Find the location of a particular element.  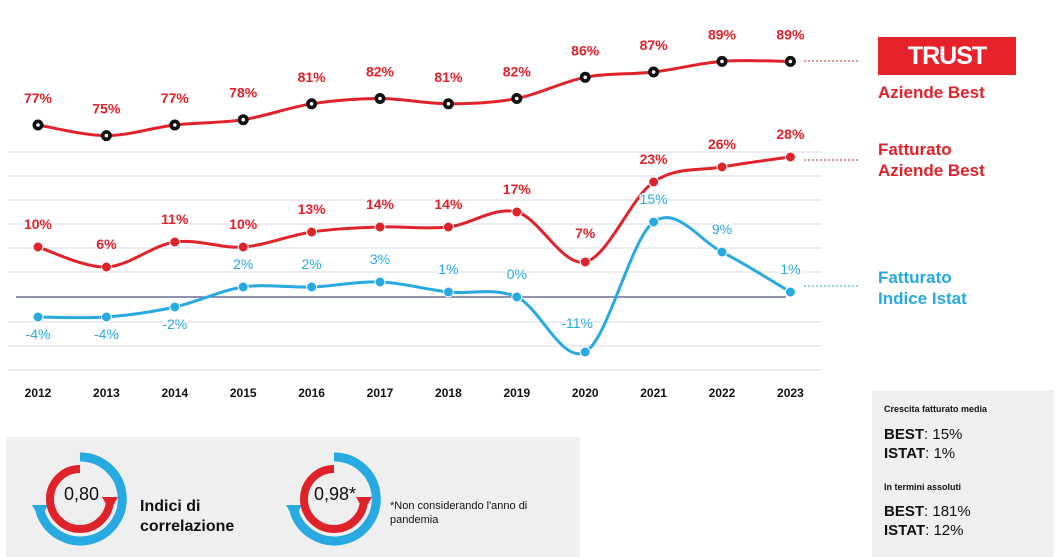

correlation-value-2: 0,98* is located at coordinates (335, 494).